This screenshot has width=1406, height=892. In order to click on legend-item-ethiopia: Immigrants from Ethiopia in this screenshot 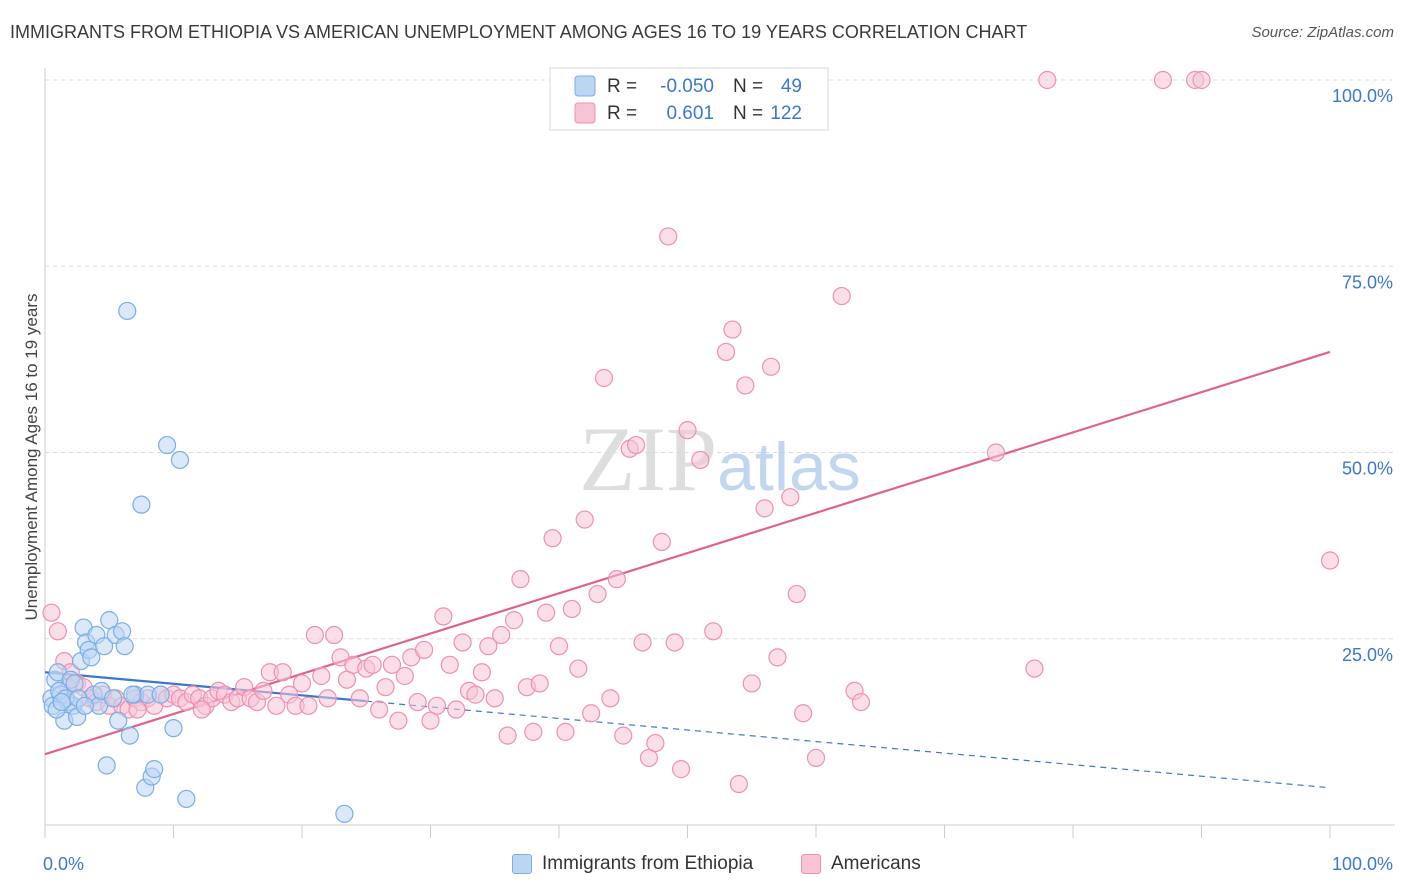, I will do `click(632, 864)`.